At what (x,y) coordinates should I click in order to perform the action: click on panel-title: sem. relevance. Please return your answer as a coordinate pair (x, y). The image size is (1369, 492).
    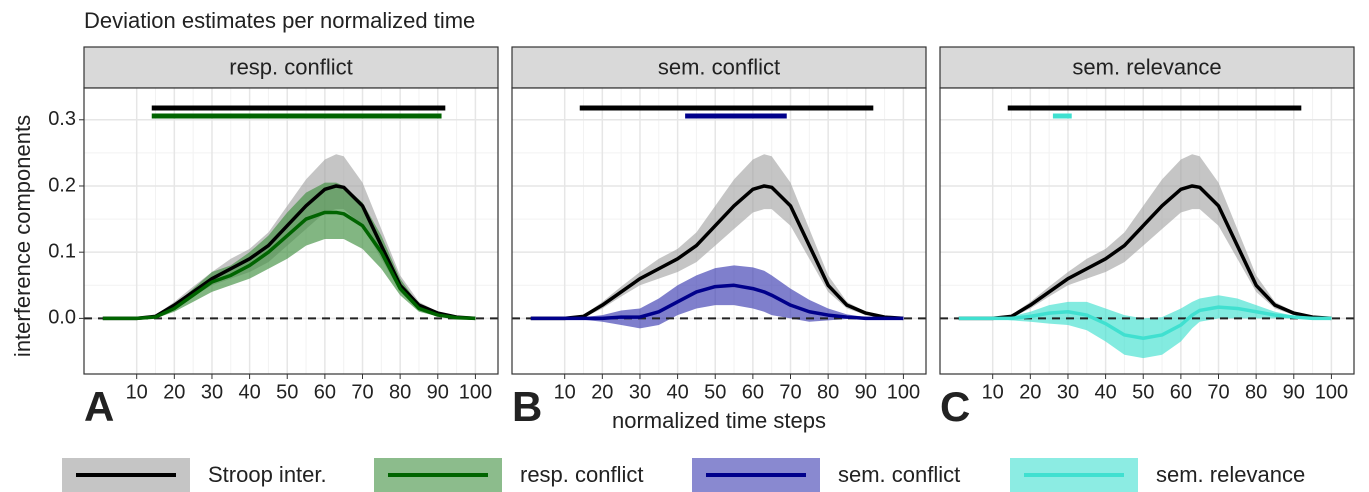
    Looking at the image, I should click on (1146, 66).